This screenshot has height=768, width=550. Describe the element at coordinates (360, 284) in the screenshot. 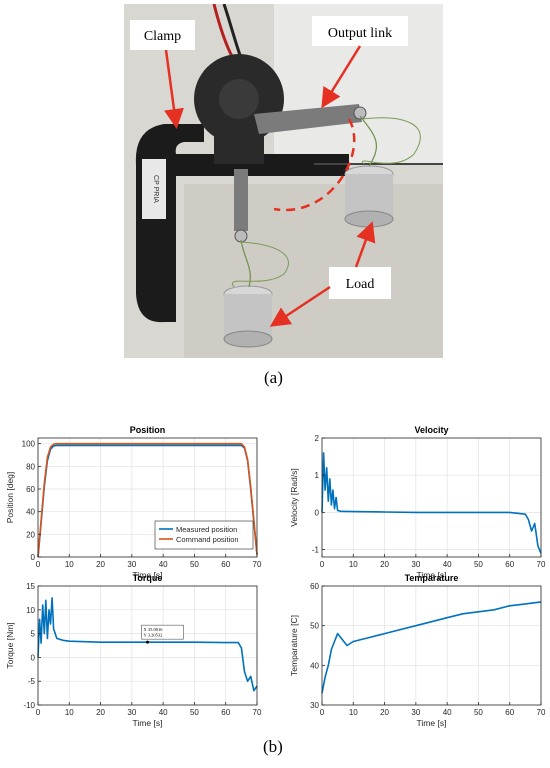

I see `label-load: Load` at that location.